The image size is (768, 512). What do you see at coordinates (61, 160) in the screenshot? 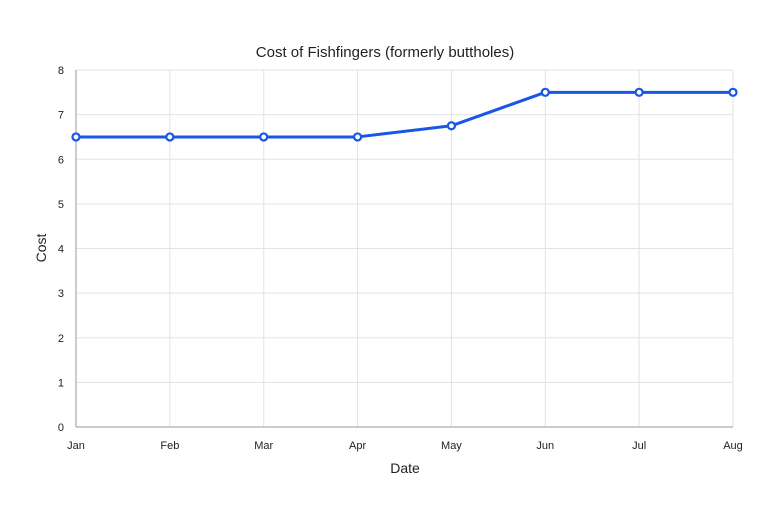
I see `y-tick-label: 6` at bounding box center [61, 160].